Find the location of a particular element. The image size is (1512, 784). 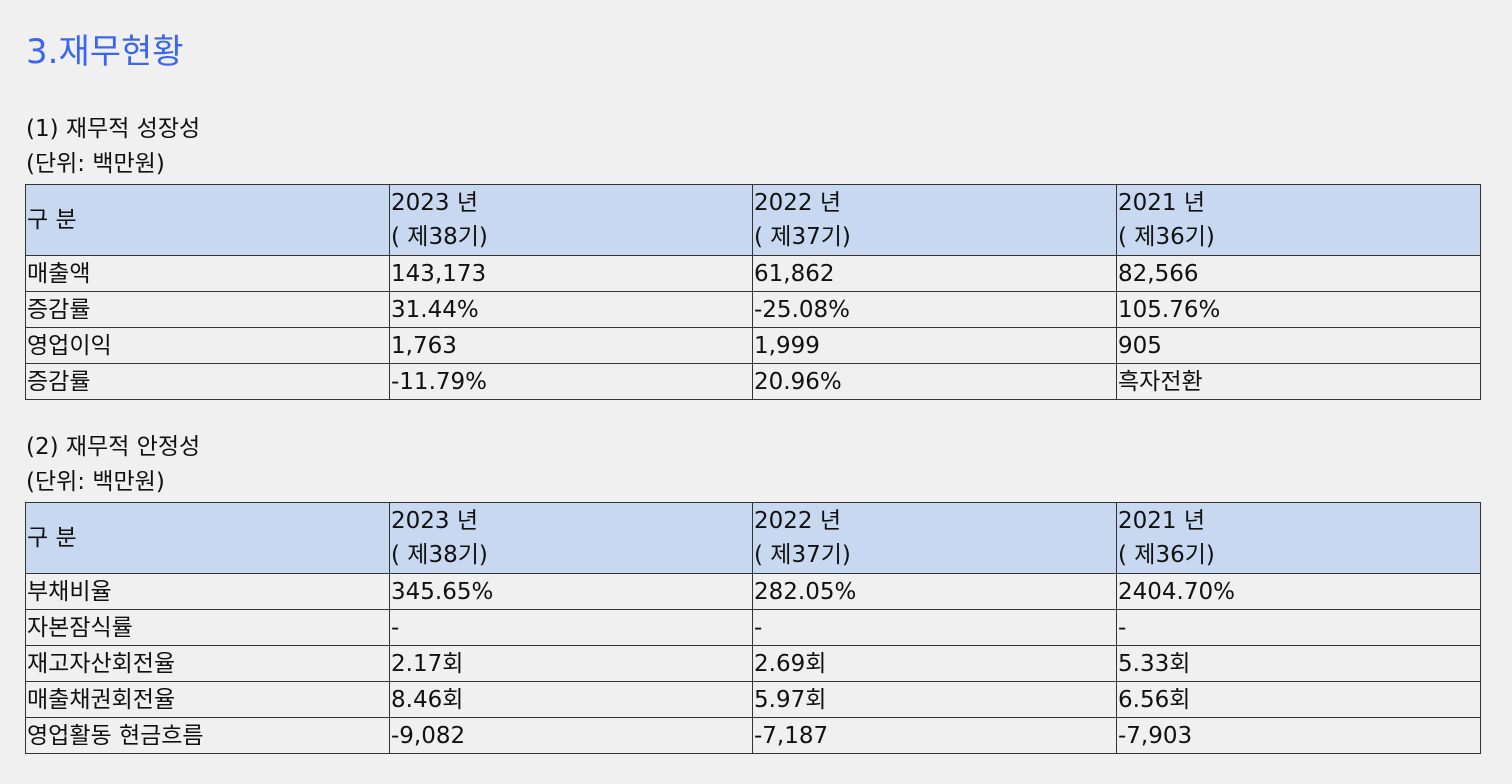

table-row: 영업이익 1,763 1,999 905 is located at coordinates (753, 345).